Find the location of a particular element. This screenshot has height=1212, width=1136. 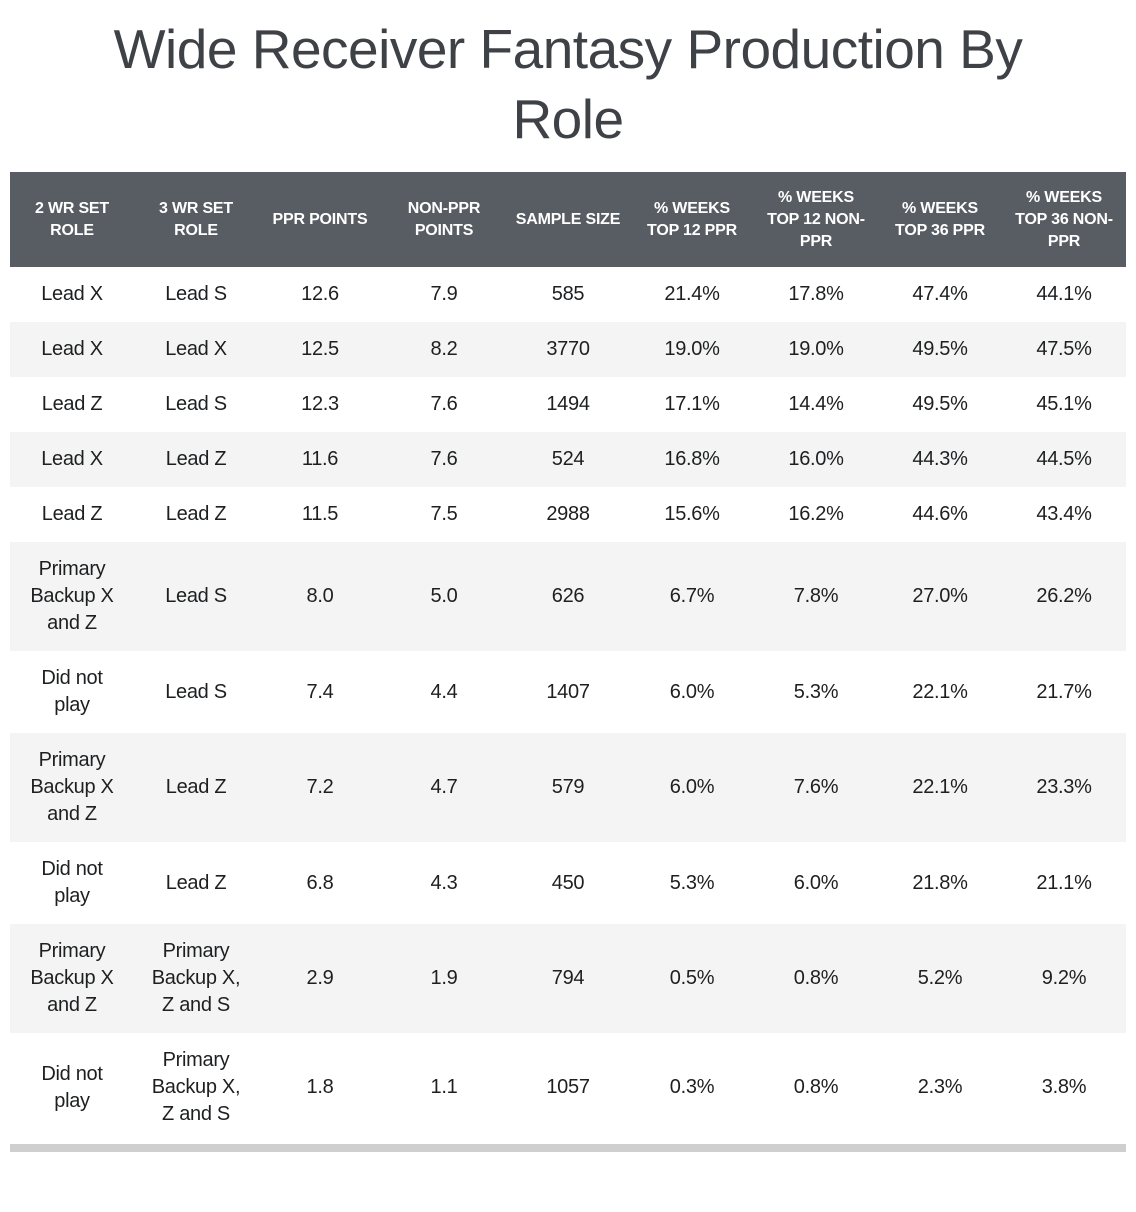

table-cell: 7.2 is located at coordinates (320, 787).